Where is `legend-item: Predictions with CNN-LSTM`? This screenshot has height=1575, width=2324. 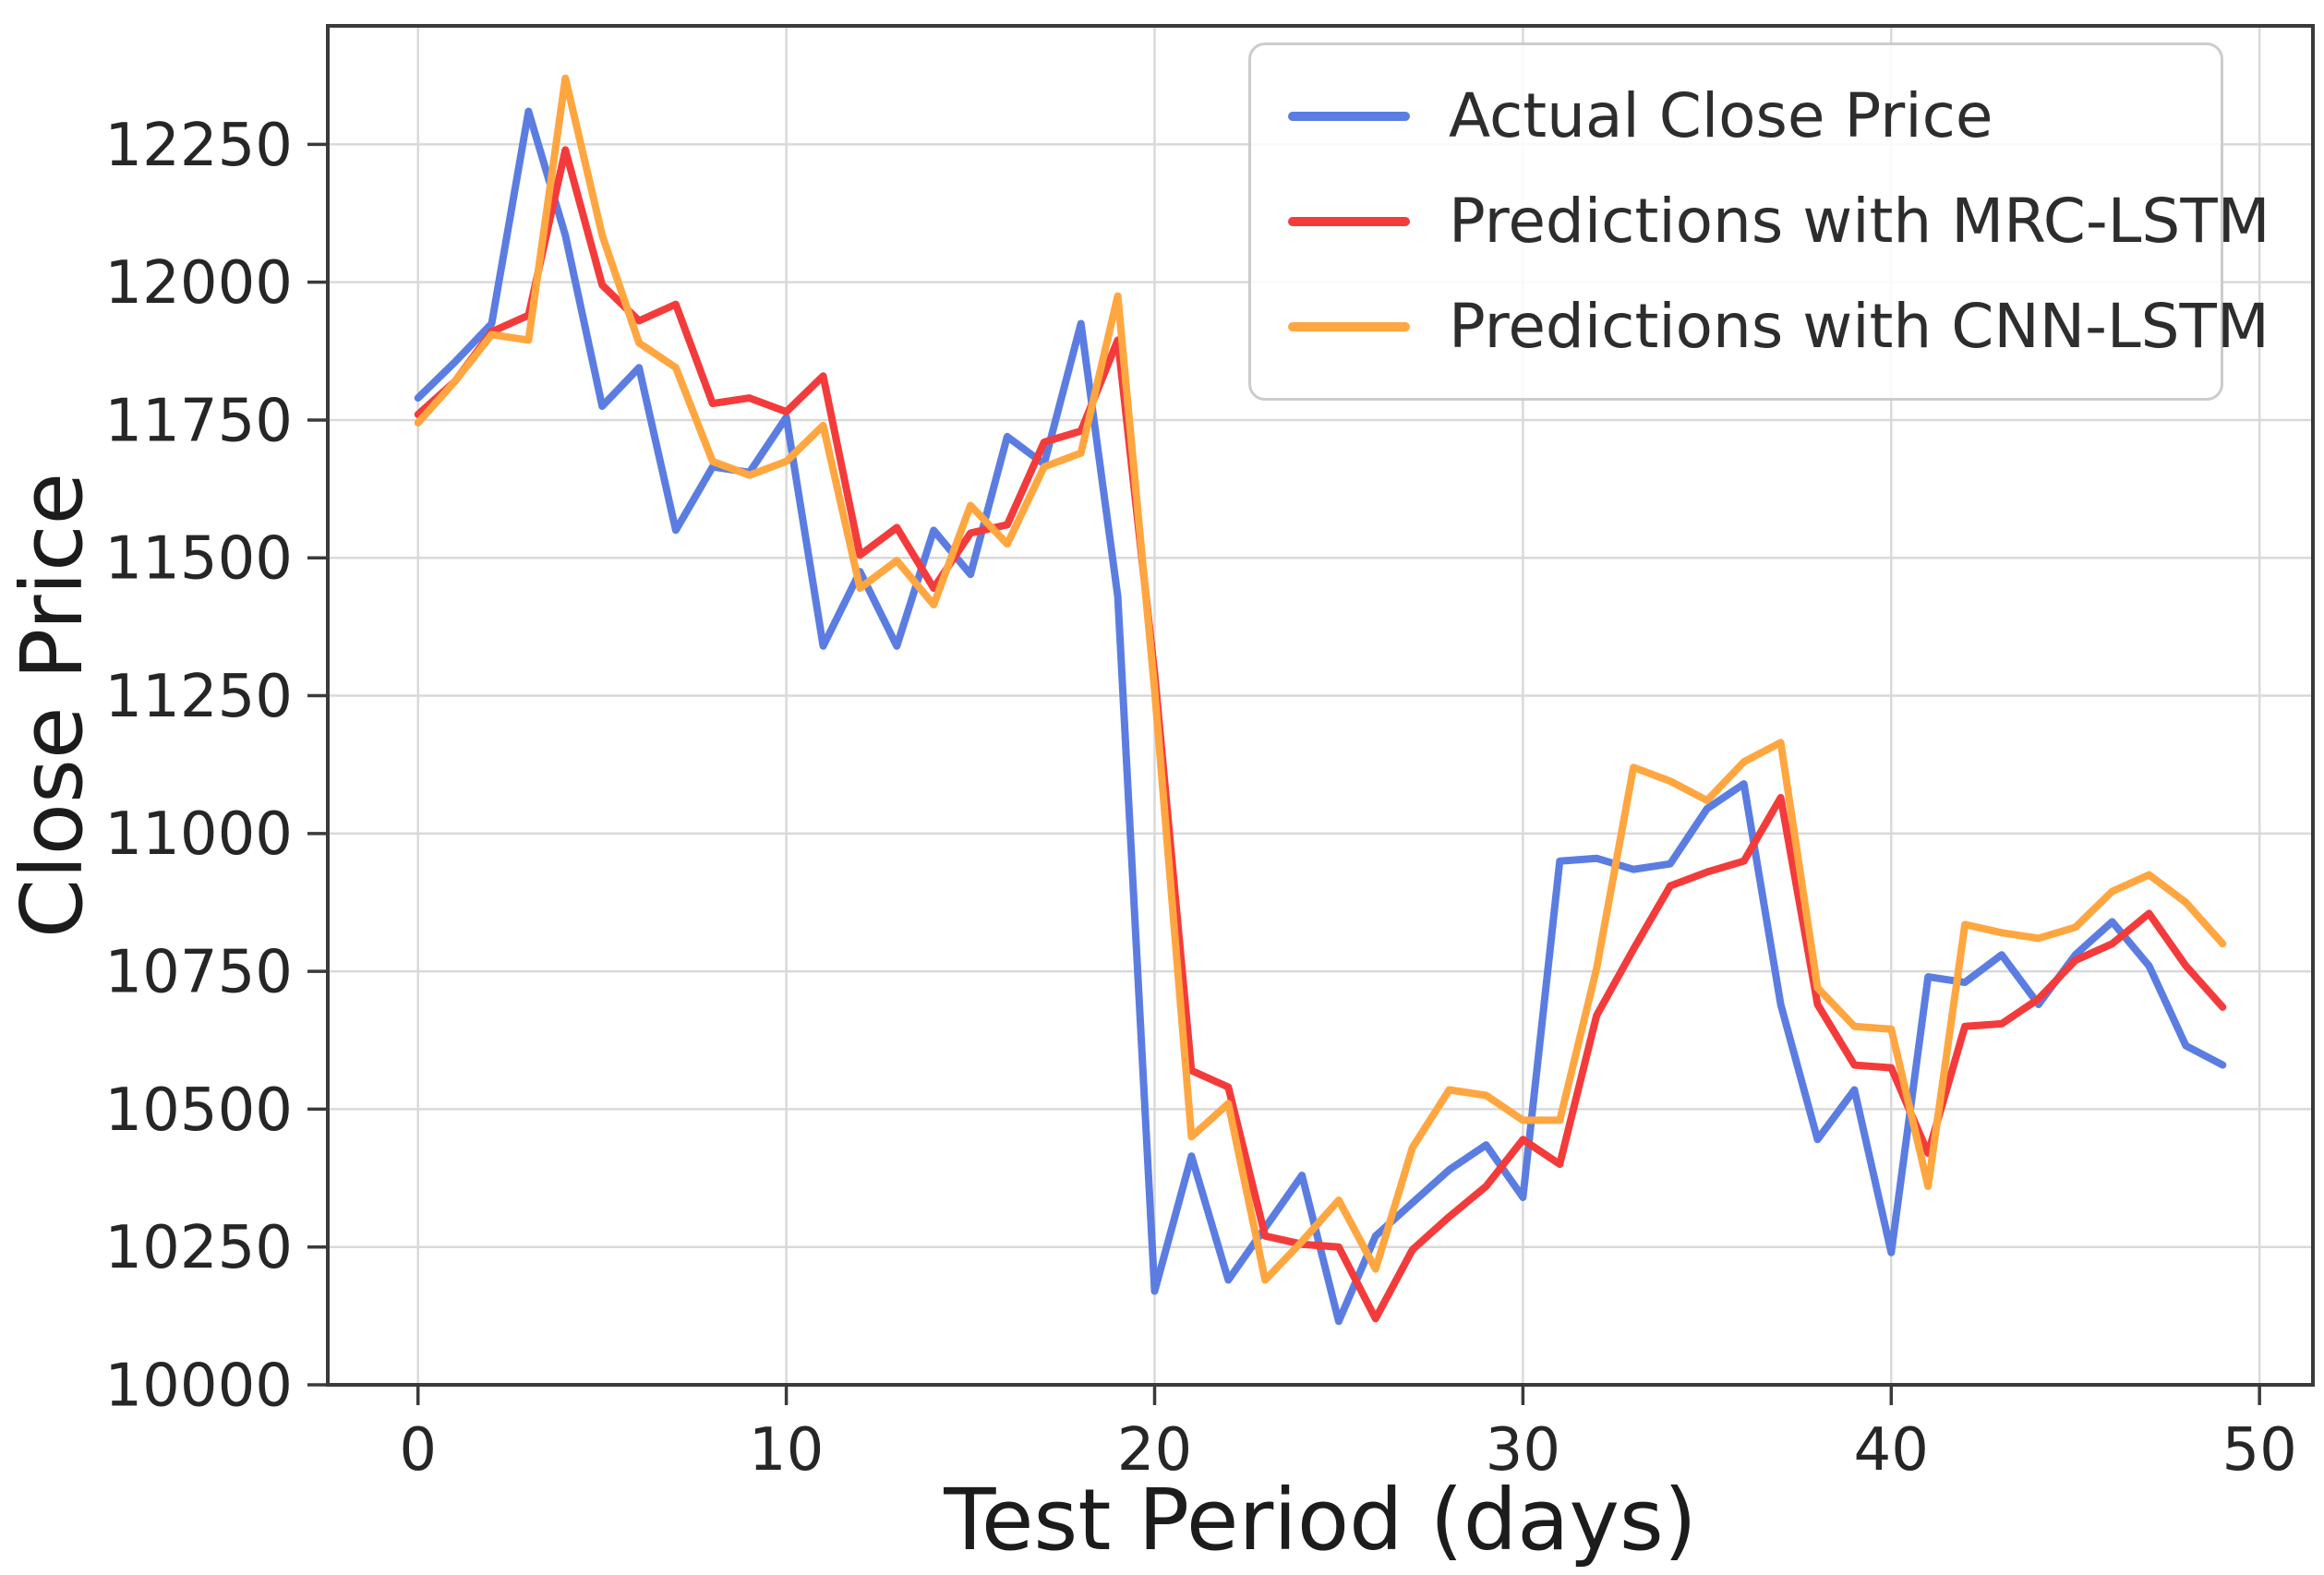
legend-item: Predictions with CNN-LSTM is located at coordinates (1779, 327).